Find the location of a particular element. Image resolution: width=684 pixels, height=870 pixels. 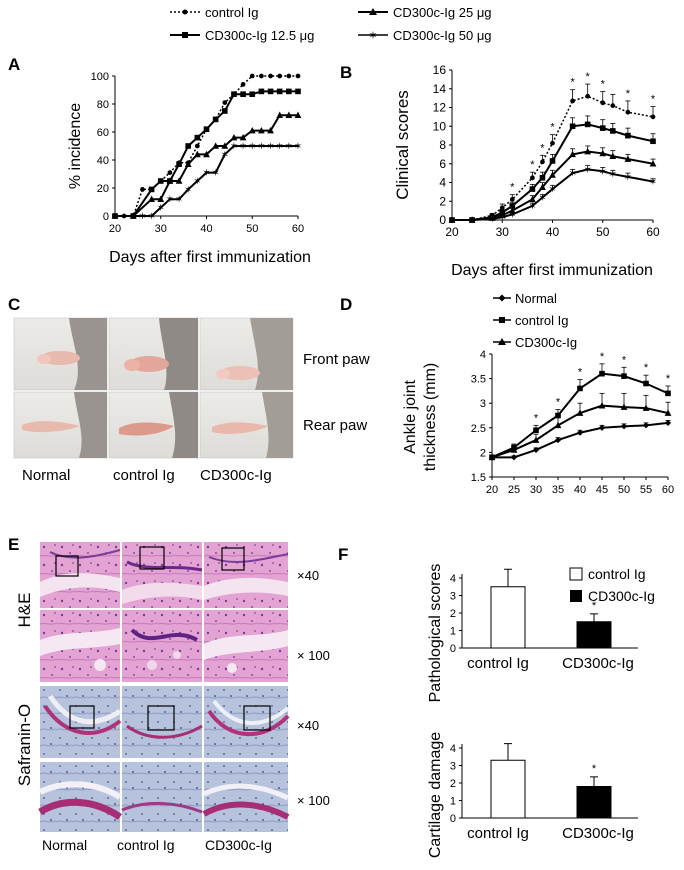

mag-label-he-x100: × 100 is located at coordinates (313, 655).